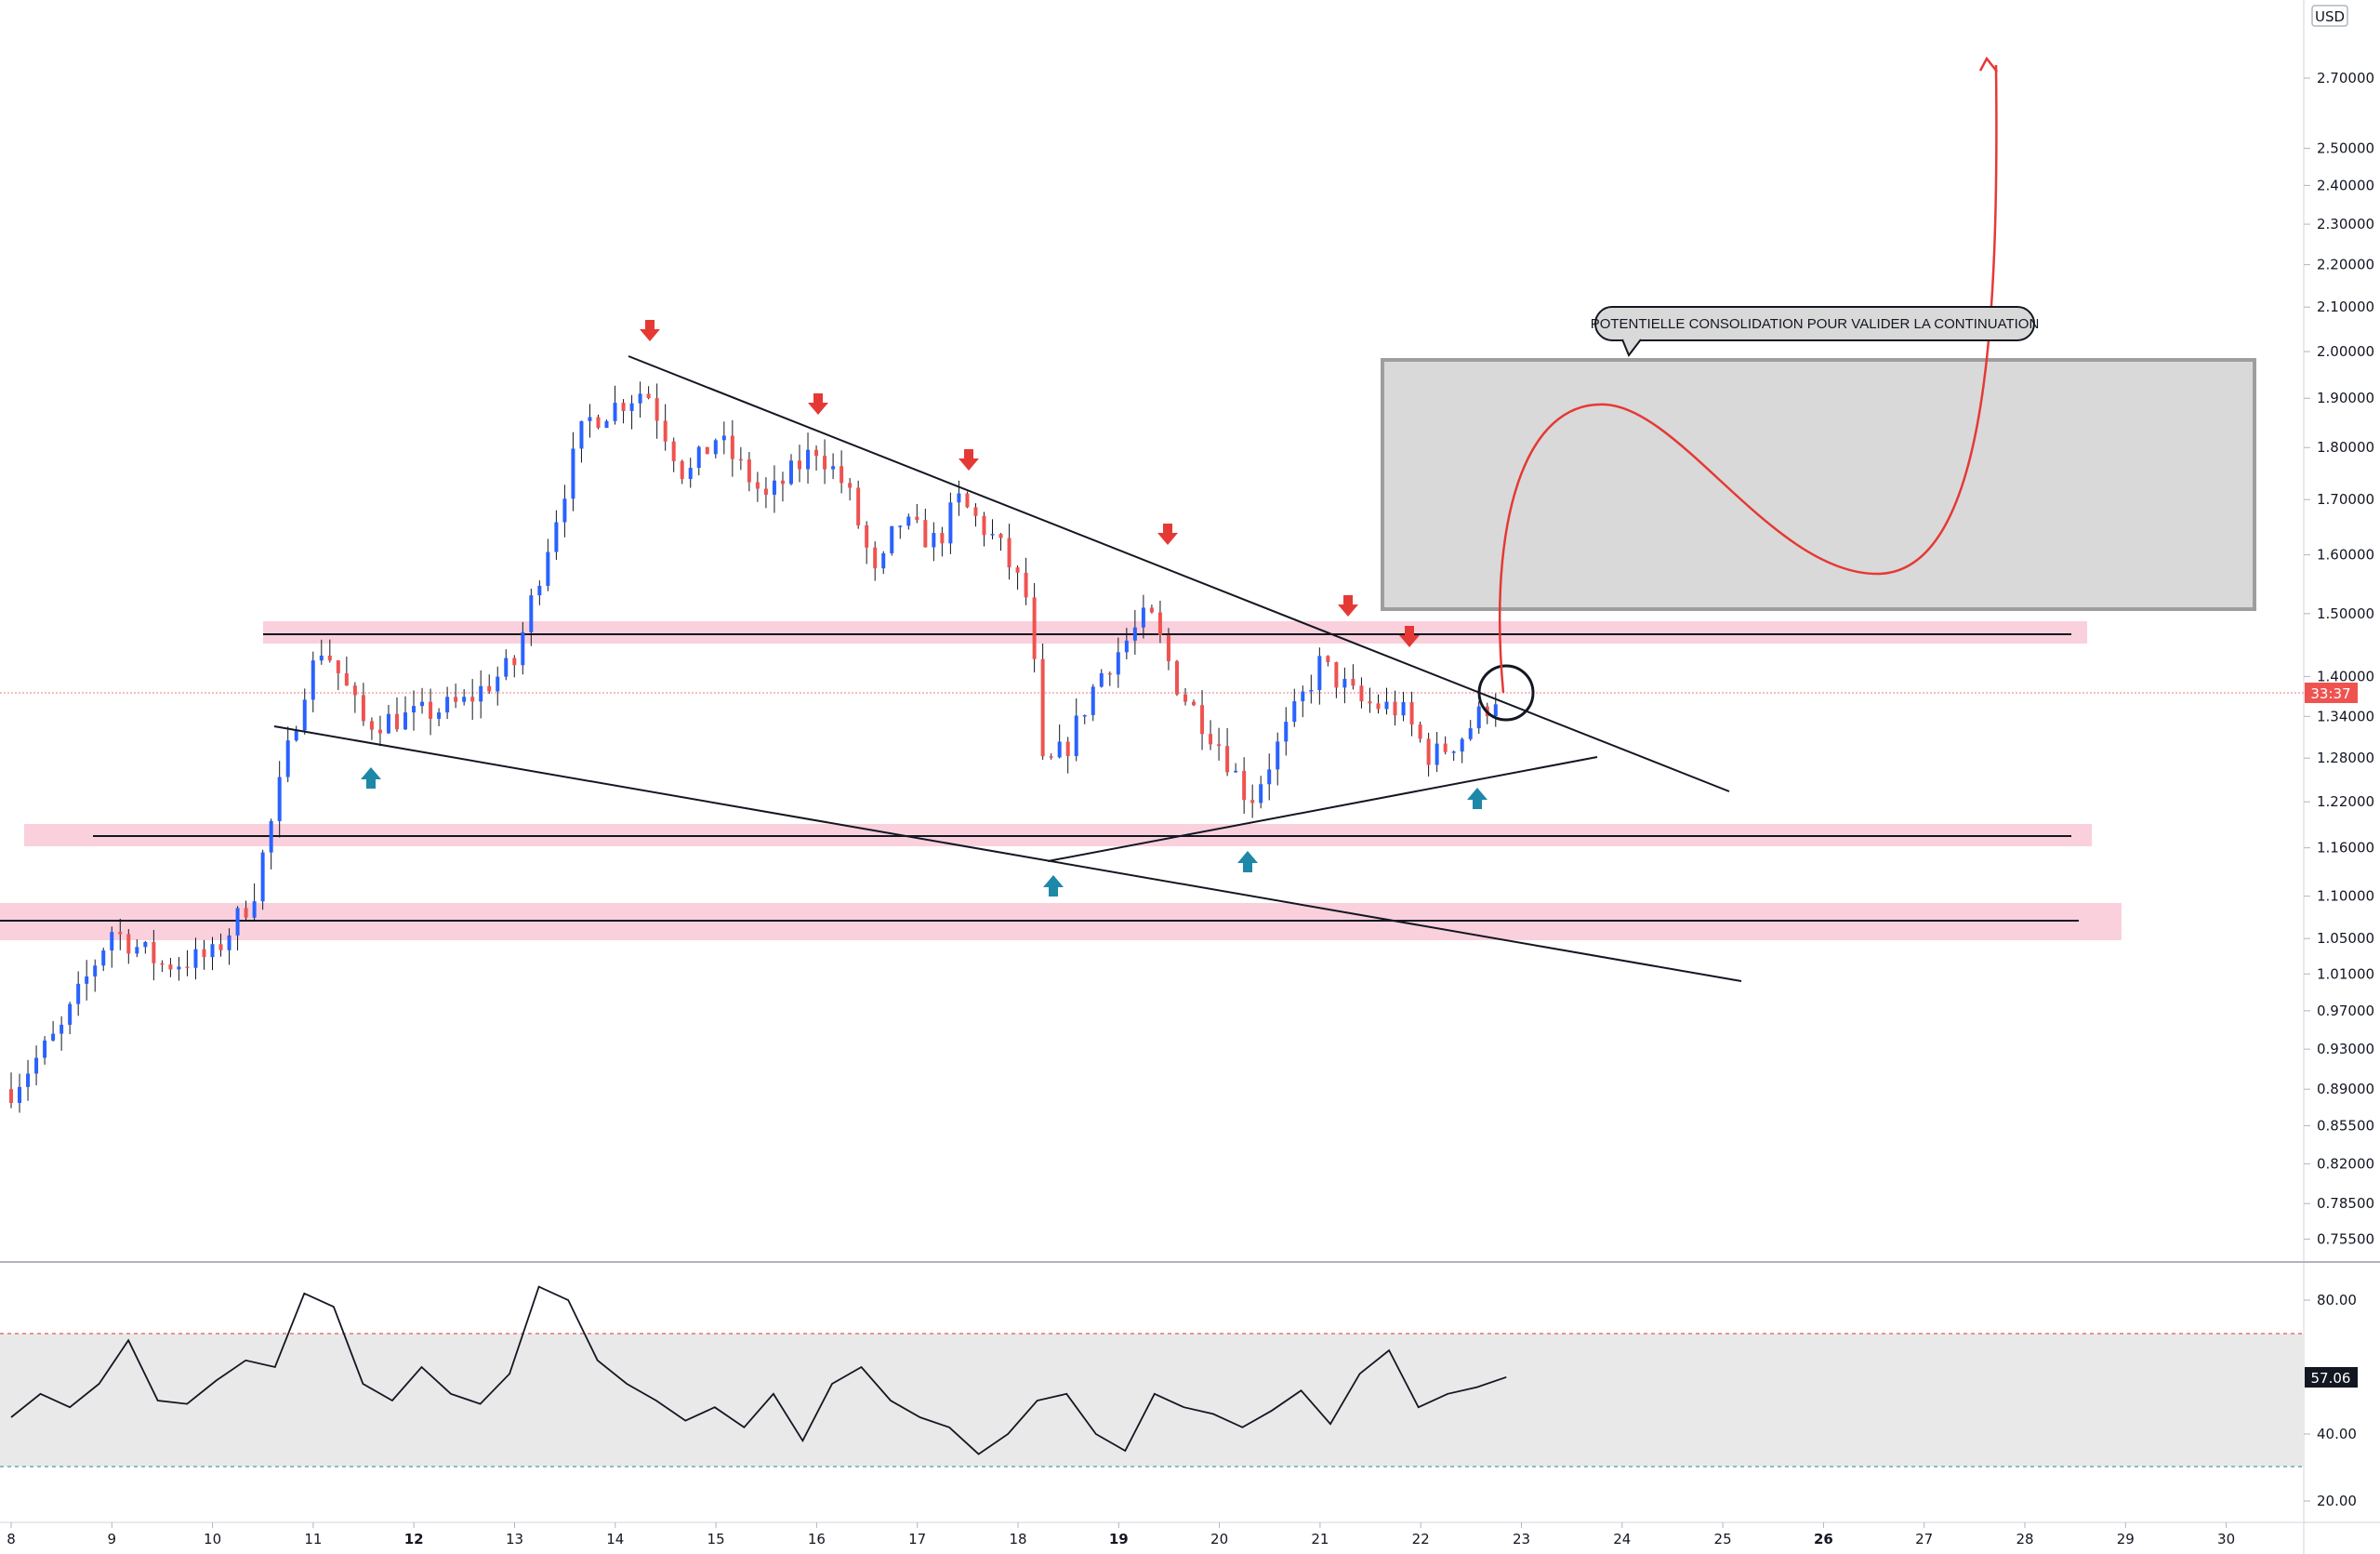  Describe the element at coordinates (2226, 1539) in the screenshot. I see `time-tick-label: 30` at that location.